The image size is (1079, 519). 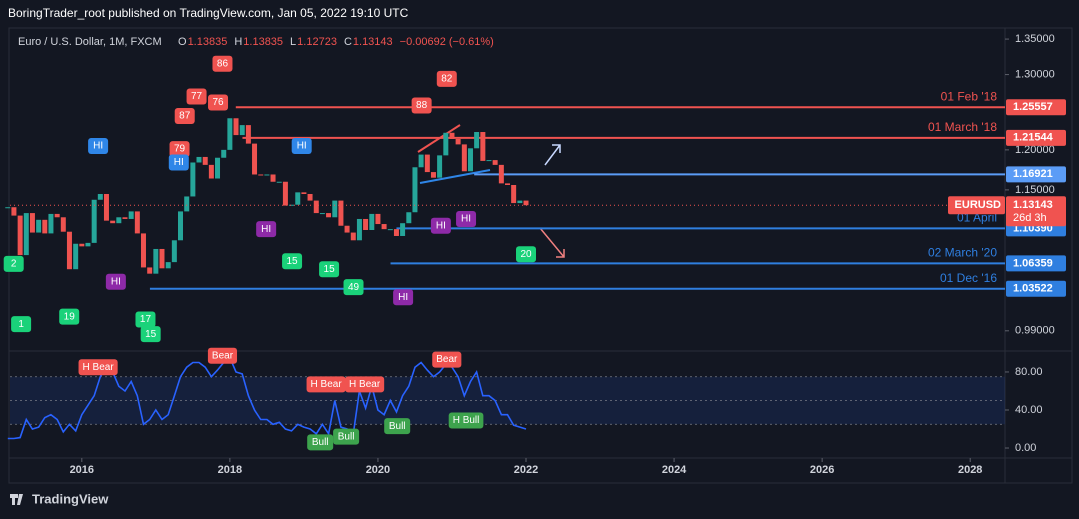 I want to click on marker: 79, so click(x=179, y=149).